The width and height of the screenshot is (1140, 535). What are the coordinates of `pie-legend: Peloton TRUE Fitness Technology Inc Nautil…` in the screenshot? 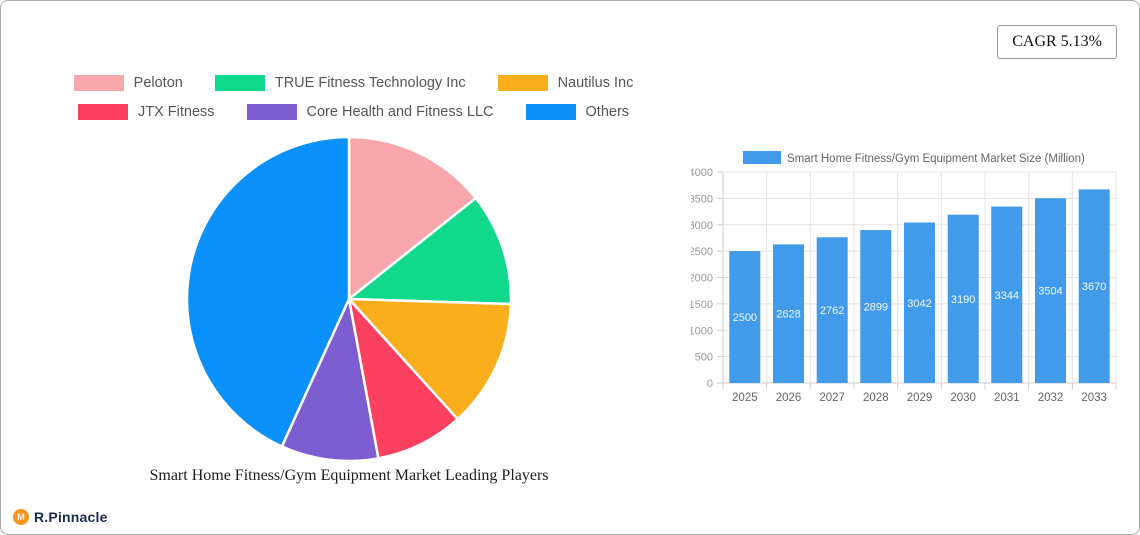 It's located at (353, 97).